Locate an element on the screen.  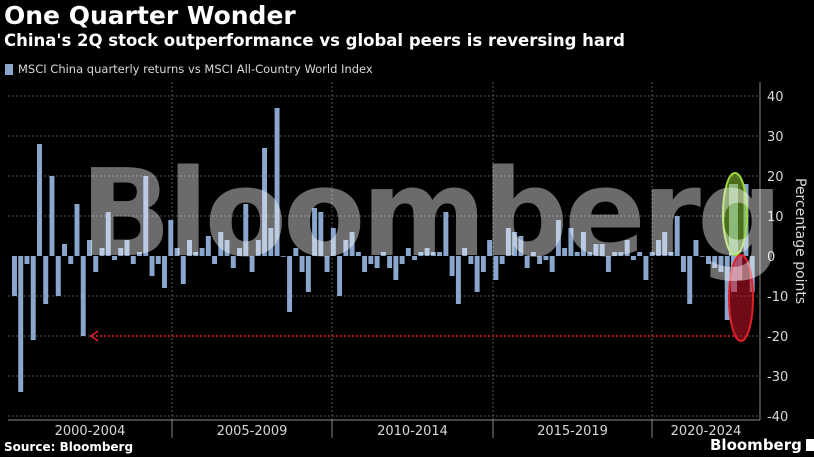
x-period-label: 2020-2024 is located at coordinates (706, 431).